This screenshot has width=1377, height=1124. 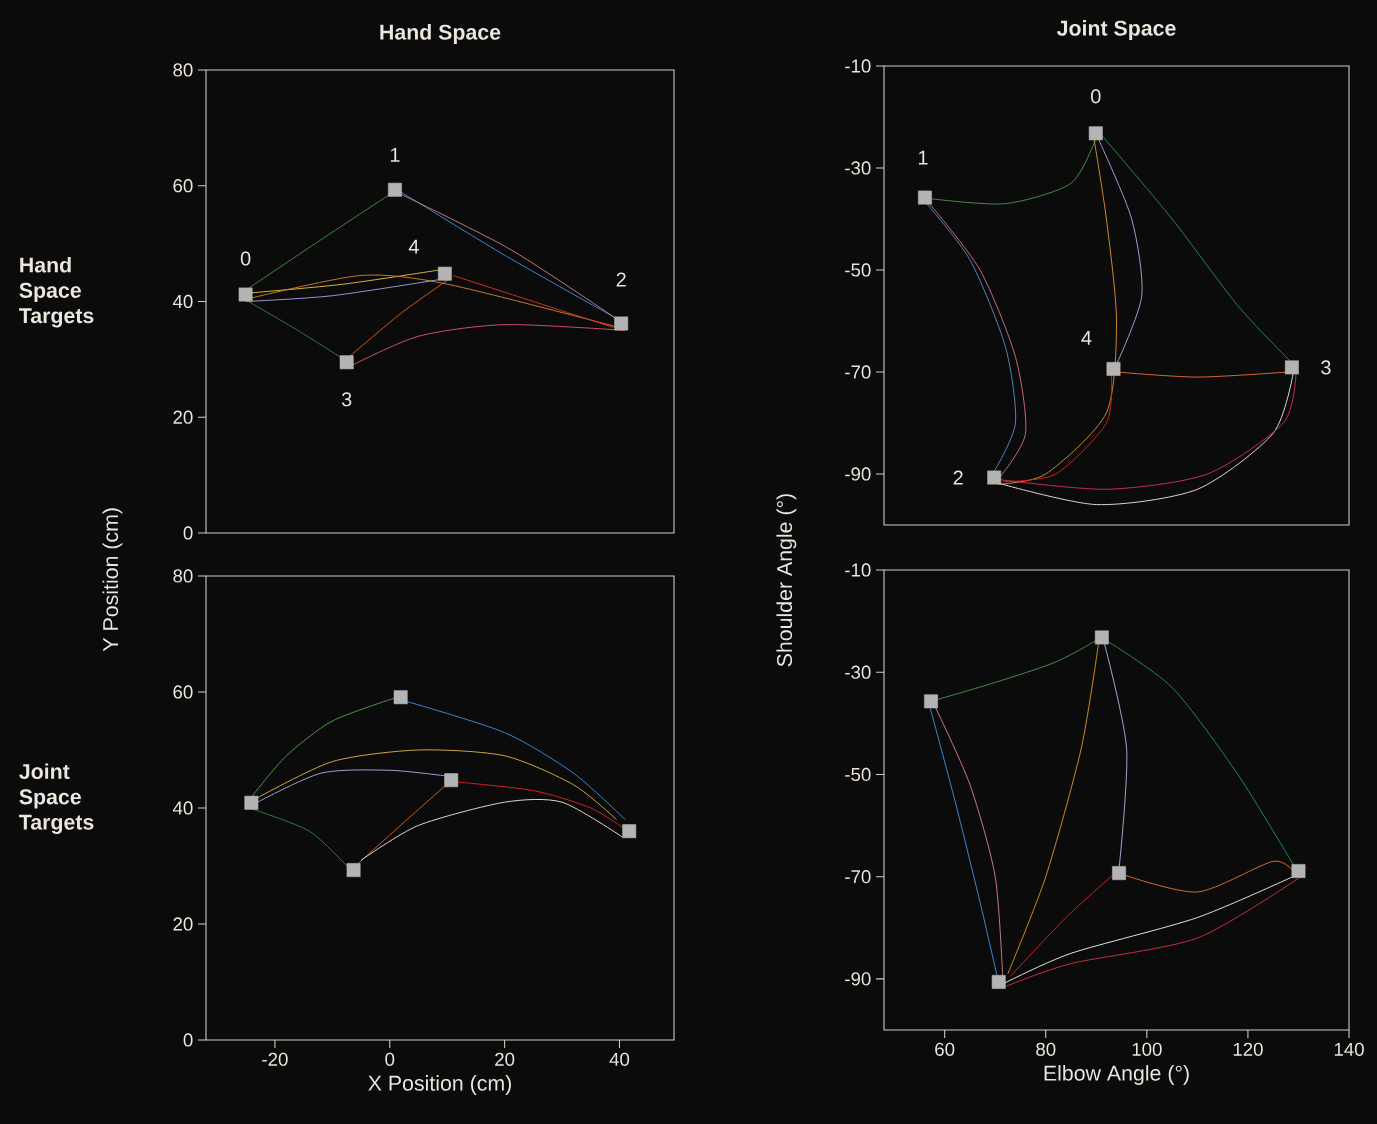 I want to click on x-tick-label: 40, so click(x=619, y=1059).